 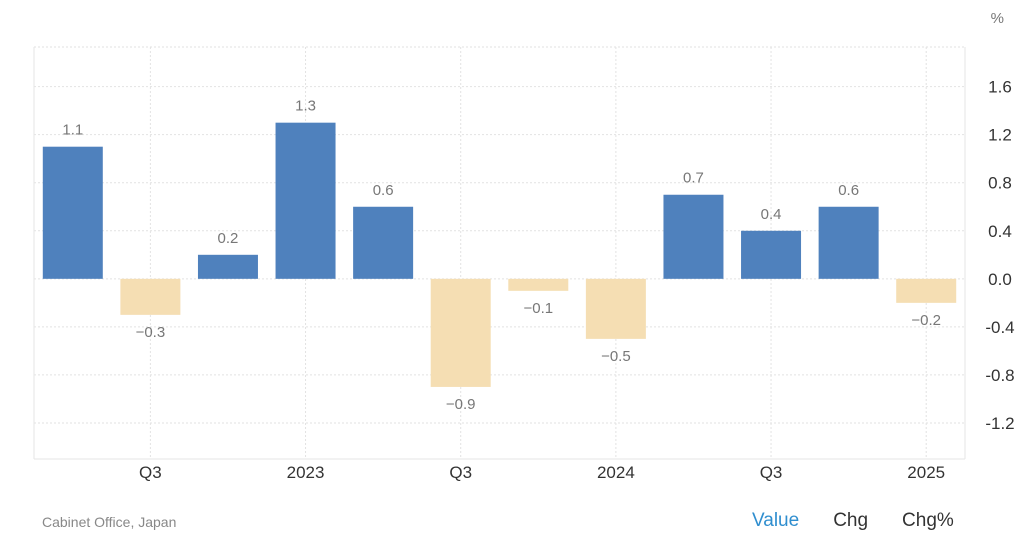 I want to click on data-label-6: −0.1, so click(x=538, y=308).